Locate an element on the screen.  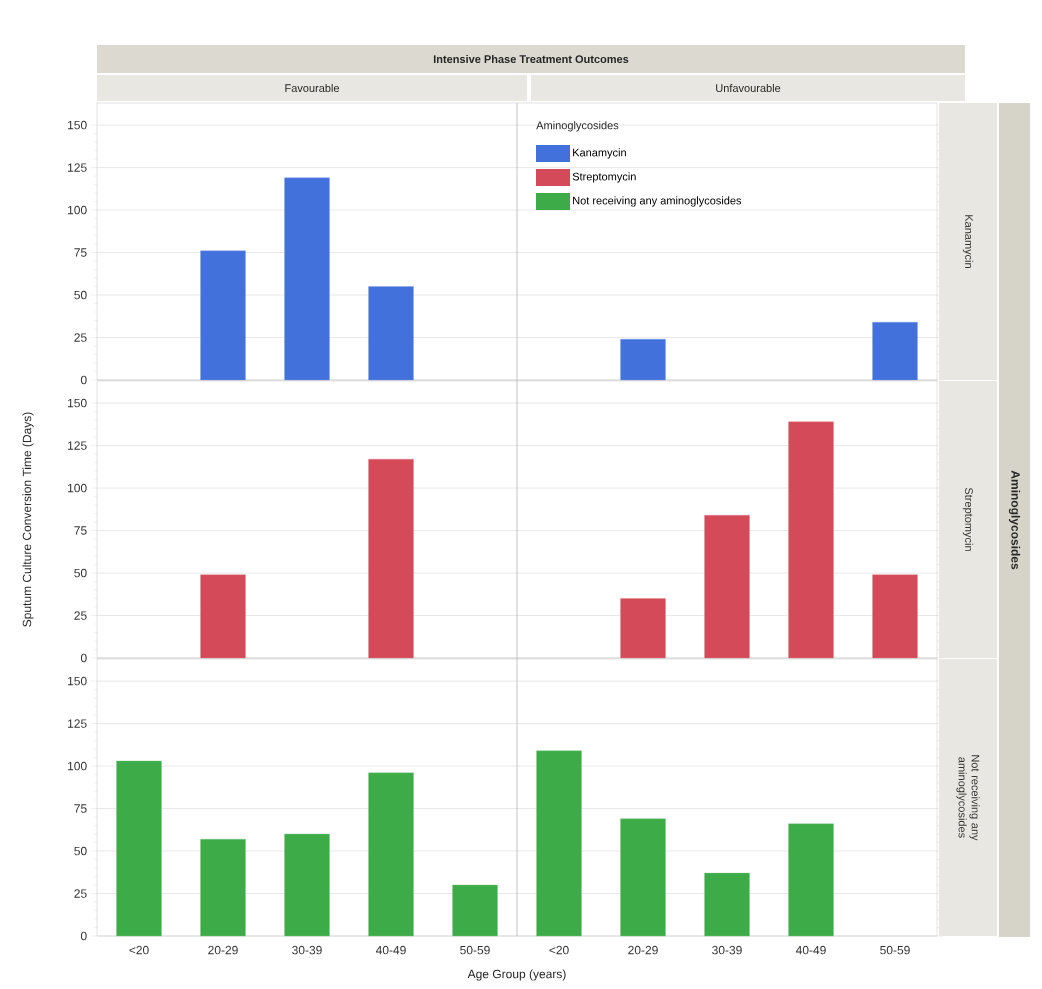
y2-axis-title: Not receiving any aminoglycosides is located at coordinates (968, 798).